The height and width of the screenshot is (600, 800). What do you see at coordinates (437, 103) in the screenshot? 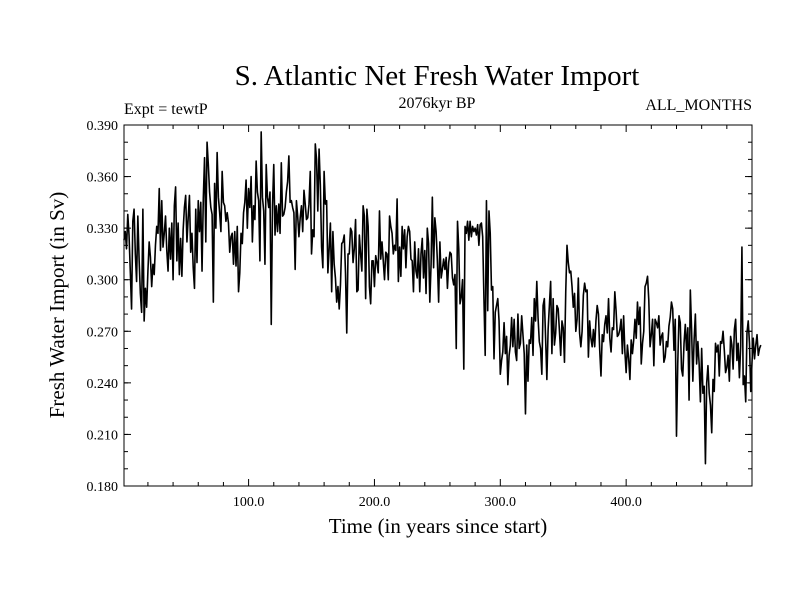
I see `chart-subtitle: 2076kyr BP` at bounding box center [437, 103].